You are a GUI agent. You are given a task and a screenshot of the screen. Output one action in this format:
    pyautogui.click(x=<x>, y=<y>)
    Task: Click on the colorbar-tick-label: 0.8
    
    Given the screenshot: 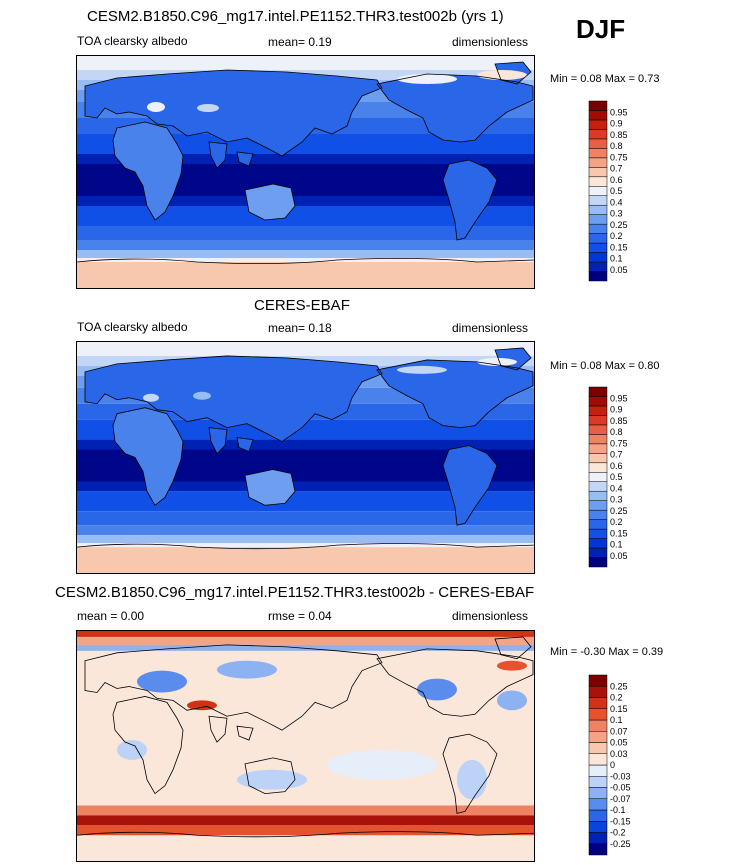 What is the action you would take?
    pyautogui.click(x=616, y=146)
    